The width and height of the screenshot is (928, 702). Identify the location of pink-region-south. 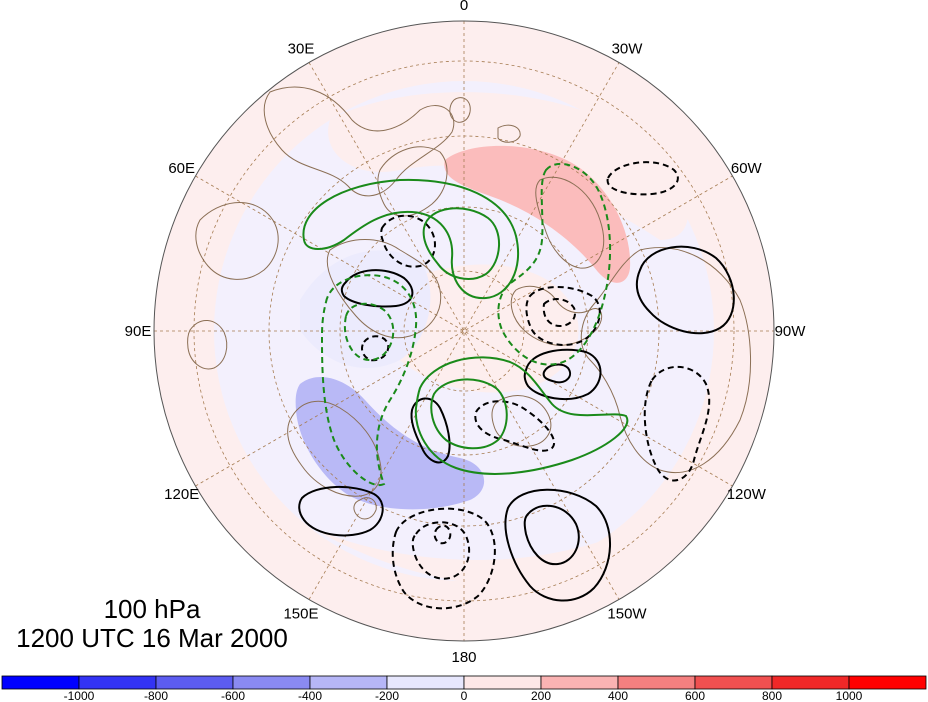
(510, 528).